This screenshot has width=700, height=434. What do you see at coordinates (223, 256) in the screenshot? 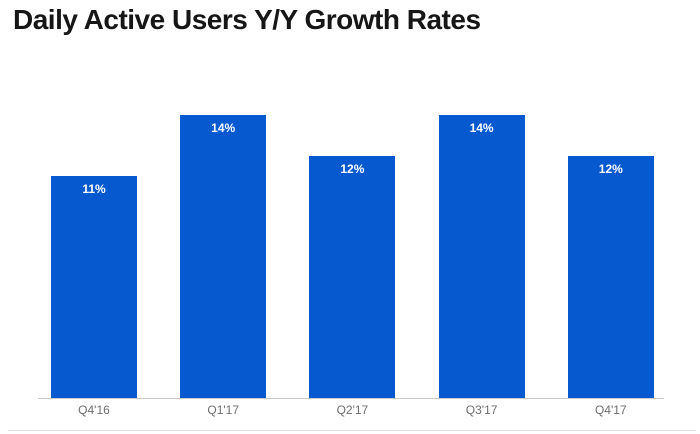
I see `bar-q1-17: 14%` at bounding box center [223, 256].